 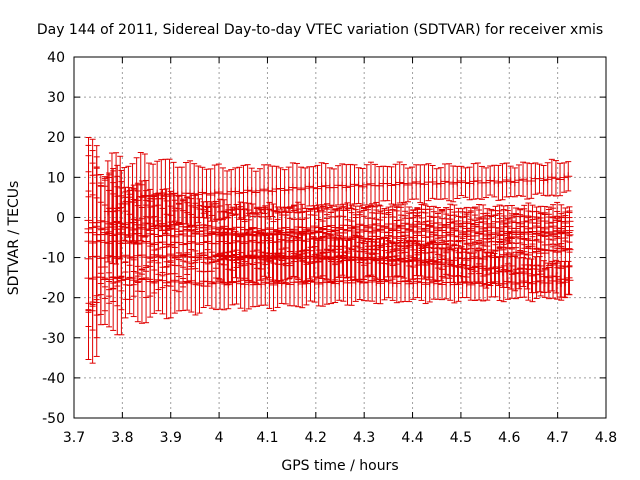 What do you see at coordinates (503, 235) in the screenshot?
I see `data-point-track-e` at bounding box center [503, 235].